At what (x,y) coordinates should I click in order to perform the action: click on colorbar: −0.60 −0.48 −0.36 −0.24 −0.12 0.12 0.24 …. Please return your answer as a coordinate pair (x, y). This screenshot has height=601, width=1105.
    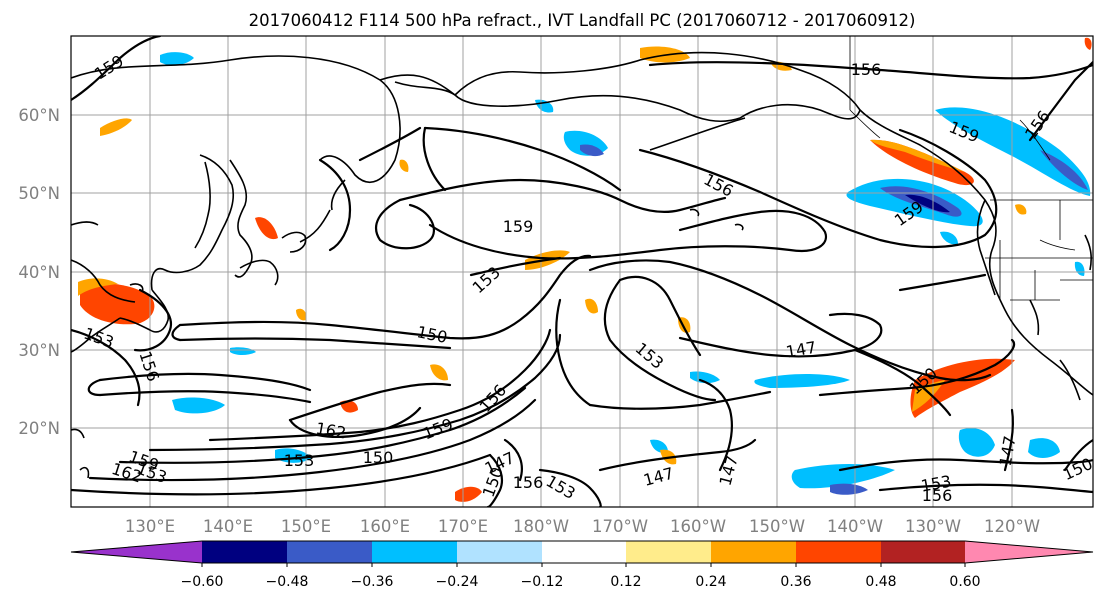
    Looking at the image, I should click on (582, 565).